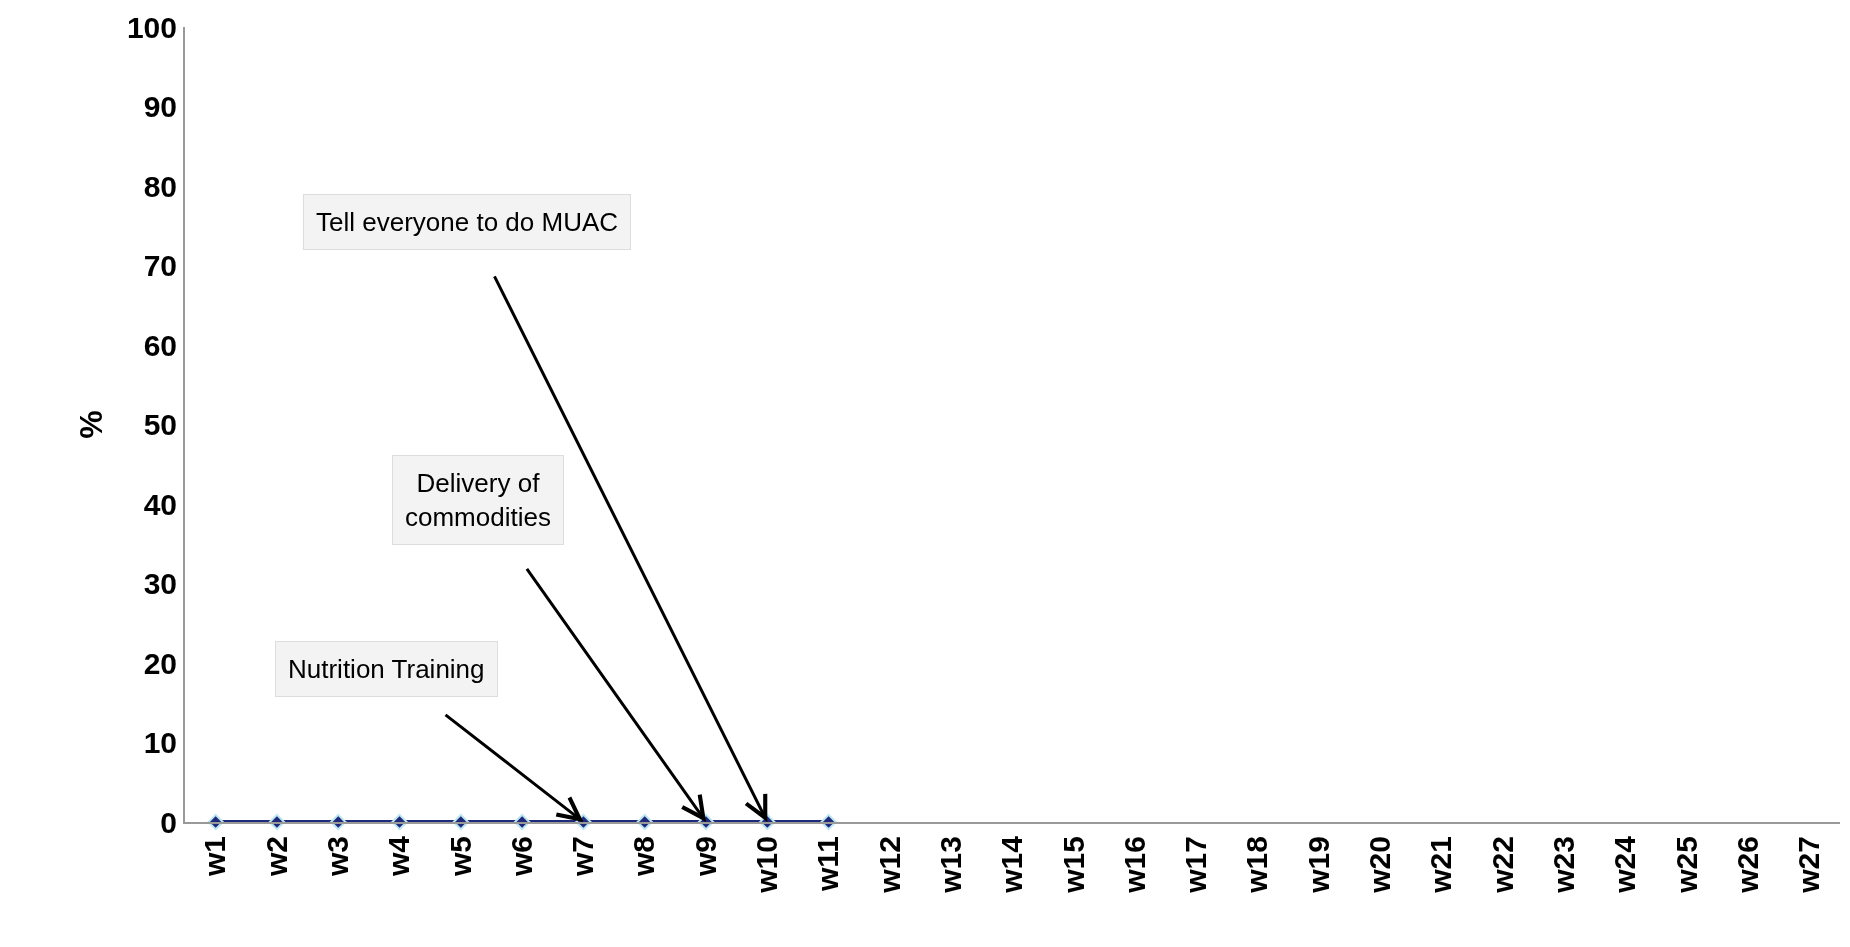  Describe the element at coordinates (1441, 865) in the screenshot. I see `x-tick-label: w21` at that location.